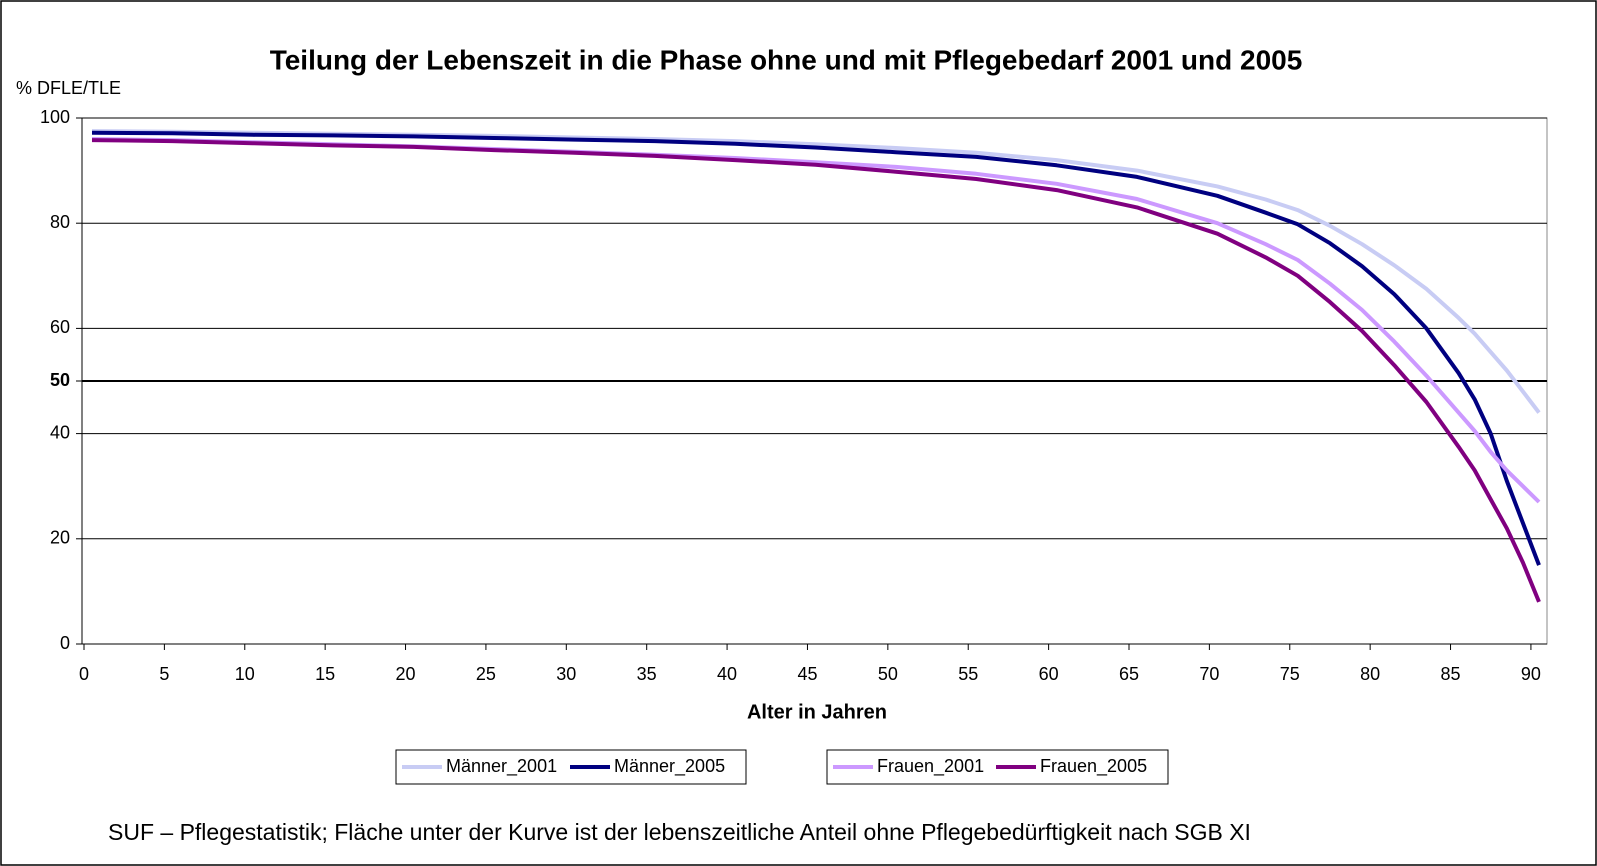 Image resolution: width=1597 pixels, height=866 pixels. Describe the element at coordinates (566, 674) in the screenshot. I see `x-tick-label: 30` at that location.